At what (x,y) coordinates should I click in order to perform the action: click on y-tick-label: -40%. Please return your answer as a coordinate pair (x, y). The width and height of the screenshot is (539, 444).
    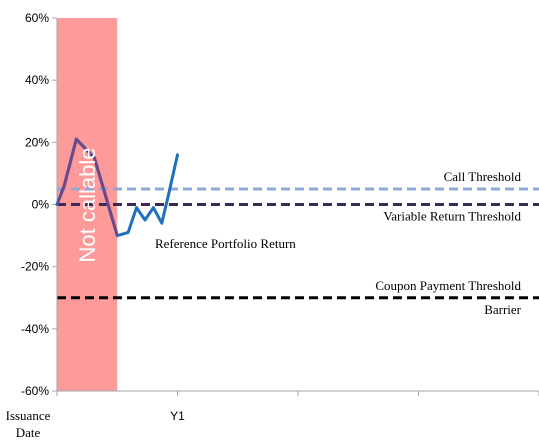
    Looking at the image, I should click on (35, 329).